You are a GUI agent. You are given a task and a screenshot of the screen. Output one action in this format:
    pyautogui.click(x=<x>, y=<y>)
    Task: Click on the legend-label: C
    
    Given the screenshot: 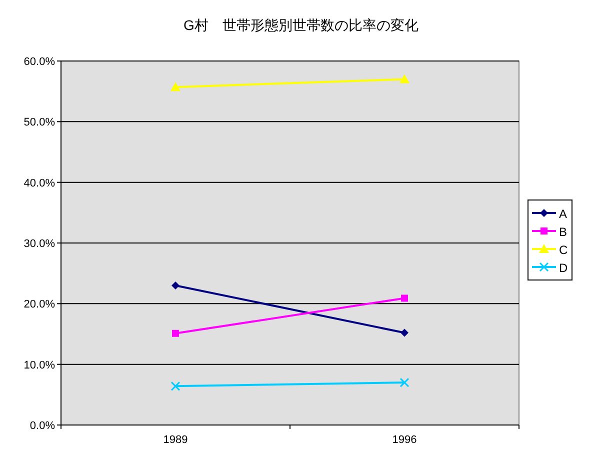 What is the action you would take?
    pyautogui.click(x=563, y=250)
    